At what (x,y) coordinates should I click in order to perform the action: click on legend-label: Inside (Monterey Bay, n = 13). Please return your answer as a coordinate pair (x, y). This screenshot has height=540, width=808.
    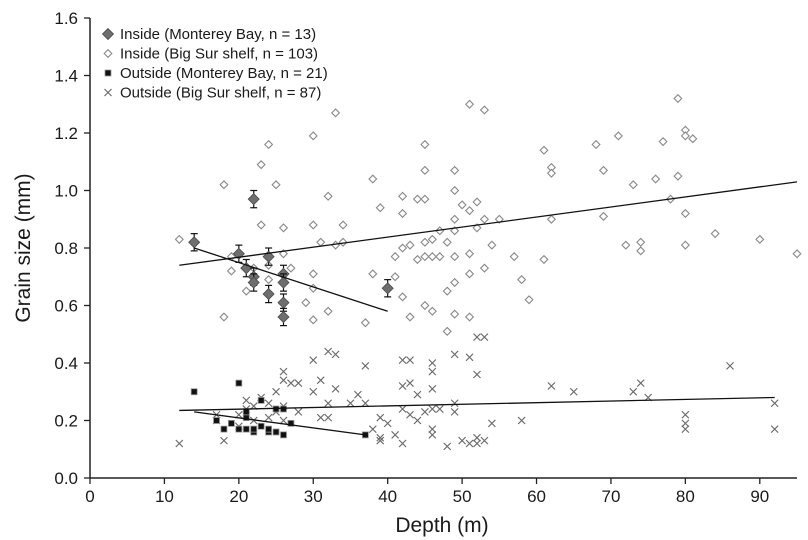
    Looking at the image, I should click on (218, 34).